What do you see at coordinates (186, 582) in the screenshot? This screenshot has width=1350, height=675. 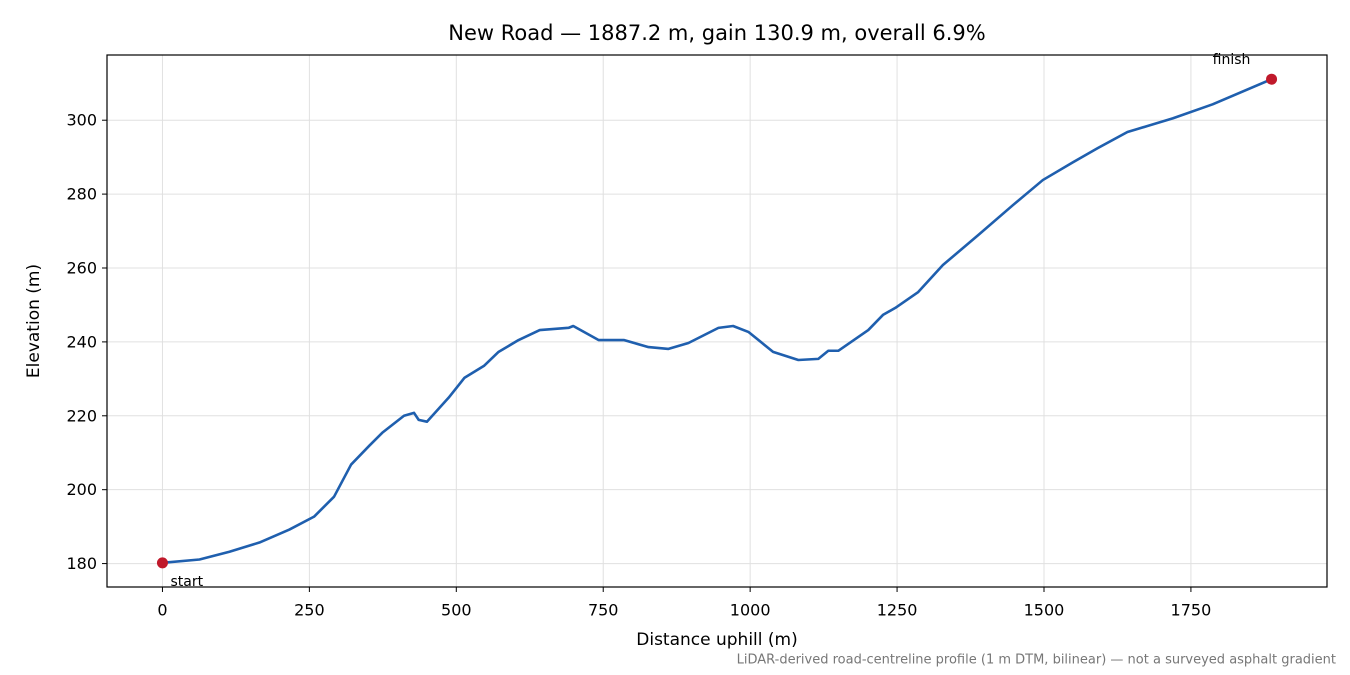 I see `marker-label: start` at bounding box center [186, 582].